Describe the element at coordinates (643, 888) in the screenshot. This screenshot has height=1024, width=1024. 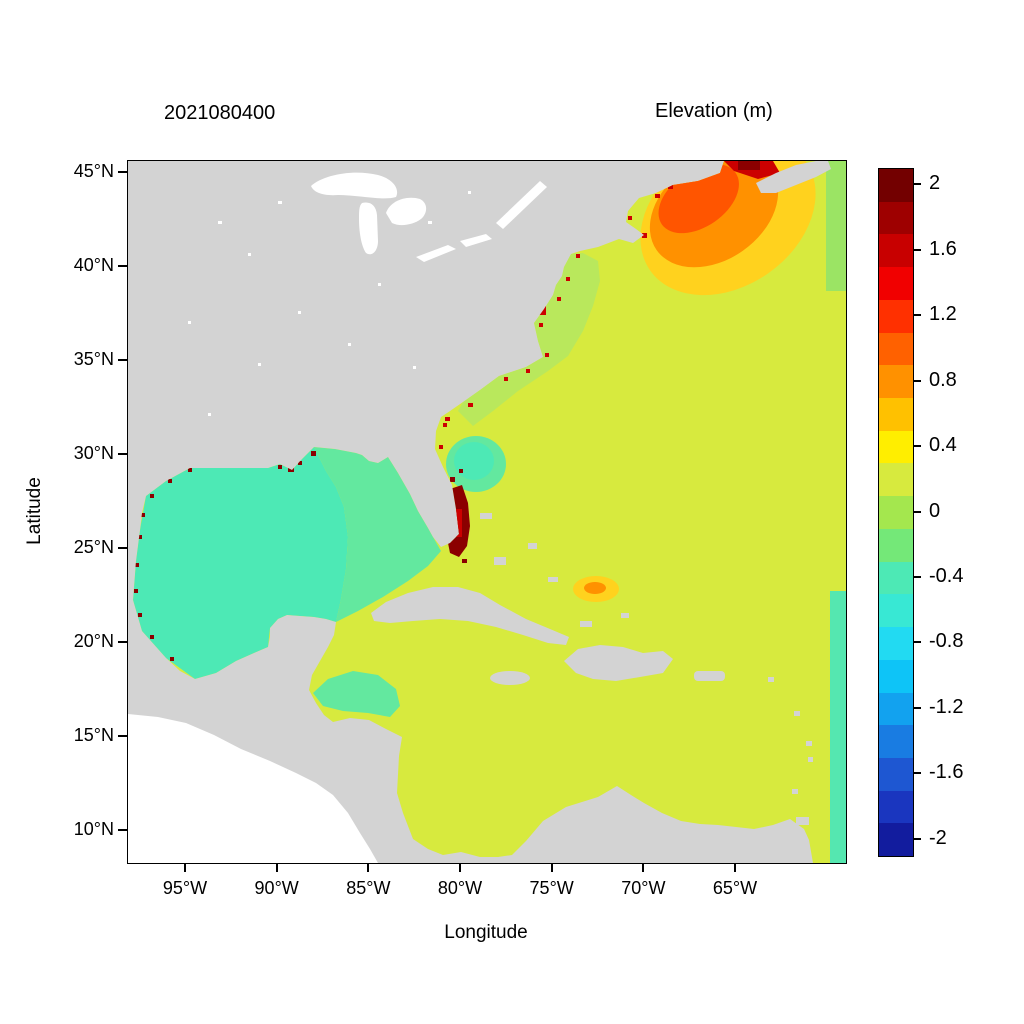
I see `x-tick-label: 70°W` at that location.